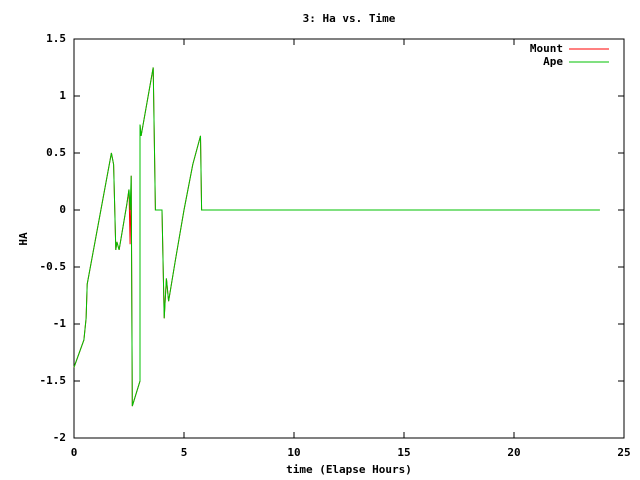  What do you see at coordinates (403, 452) in the screenshot?
I see `x-tick-label: 15` at bounding box center [403, 452].